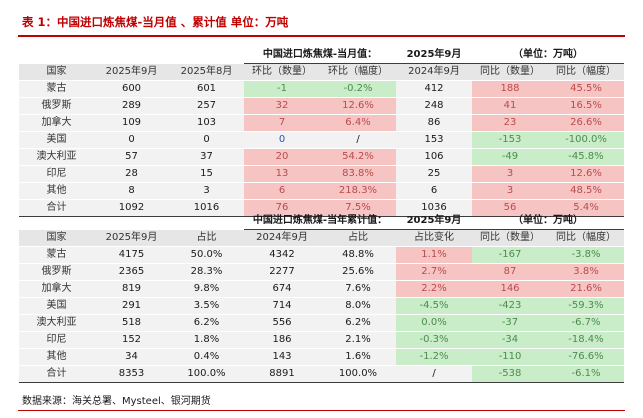  Describe the element at coordinates (358, 140) in the screenshot. I see `table-cell: /` at that location.